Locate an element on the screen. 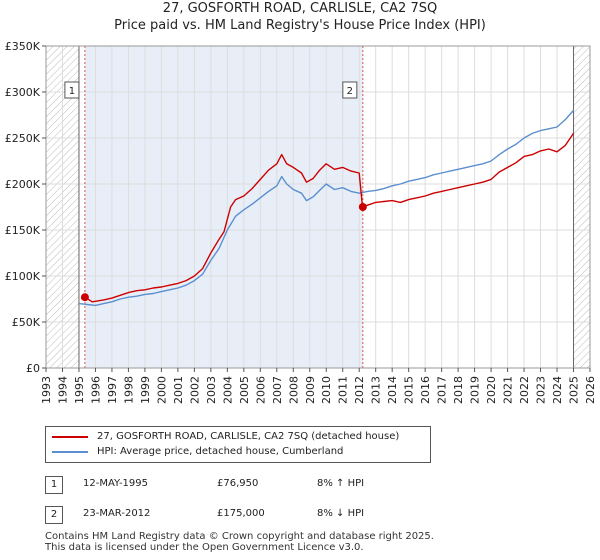  x-tick-label: 2020 is located at coordinates (491, 390).